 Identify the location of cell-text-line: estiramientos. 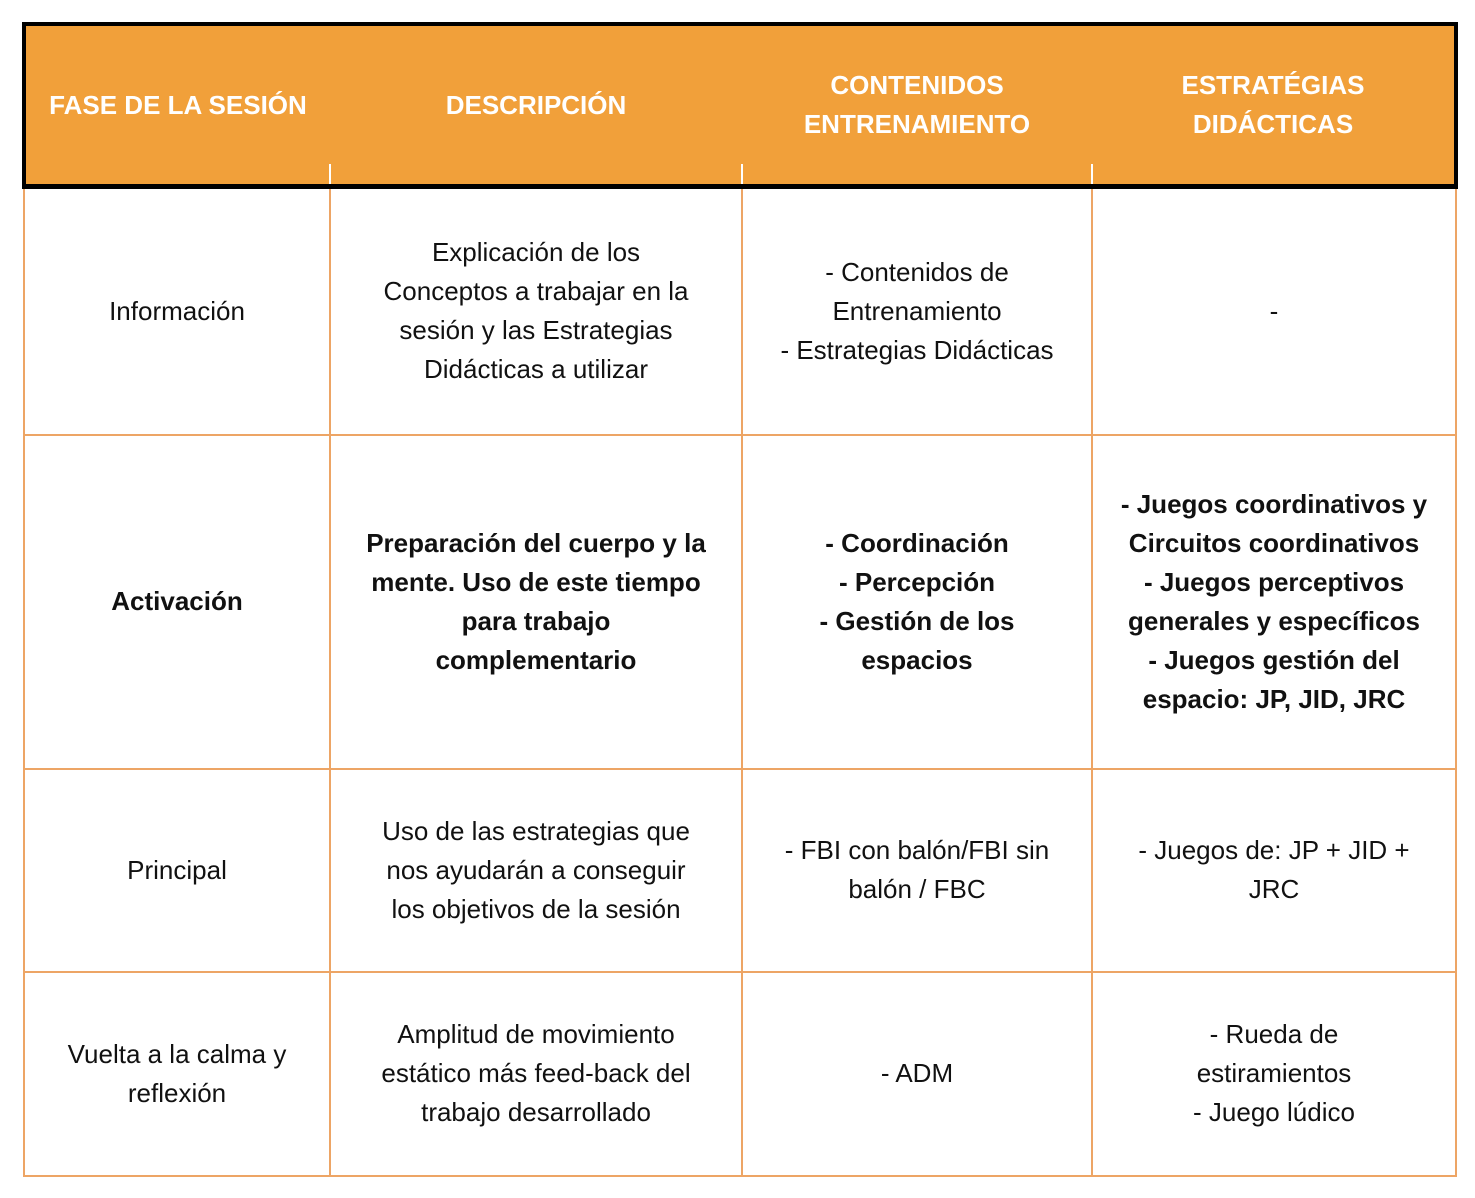
(1274, 1073).